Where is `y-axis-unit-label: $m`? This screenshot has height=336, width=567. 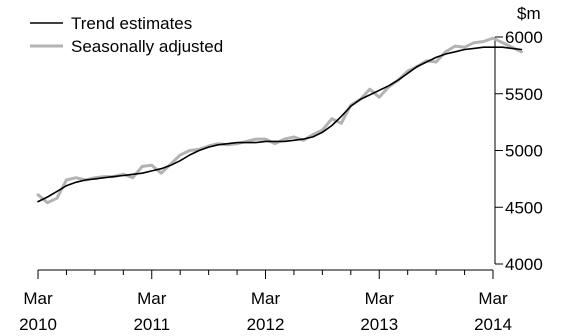 y-axis-unit-label: $m is located at coordinates (529, 13).